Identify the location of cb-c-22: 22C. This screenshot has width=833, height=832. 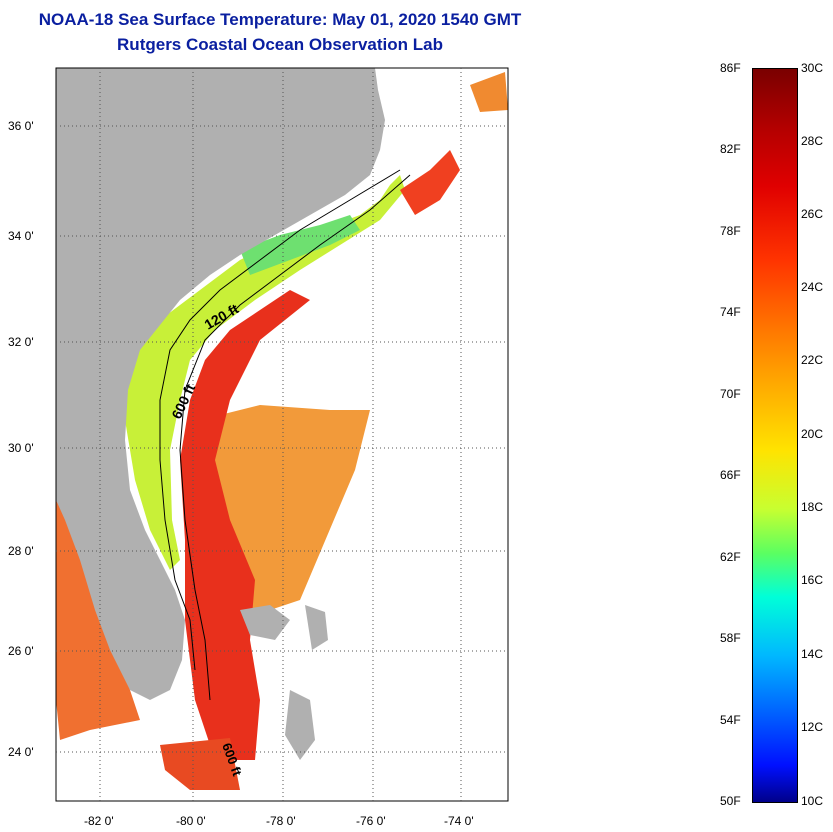
(812, 360).